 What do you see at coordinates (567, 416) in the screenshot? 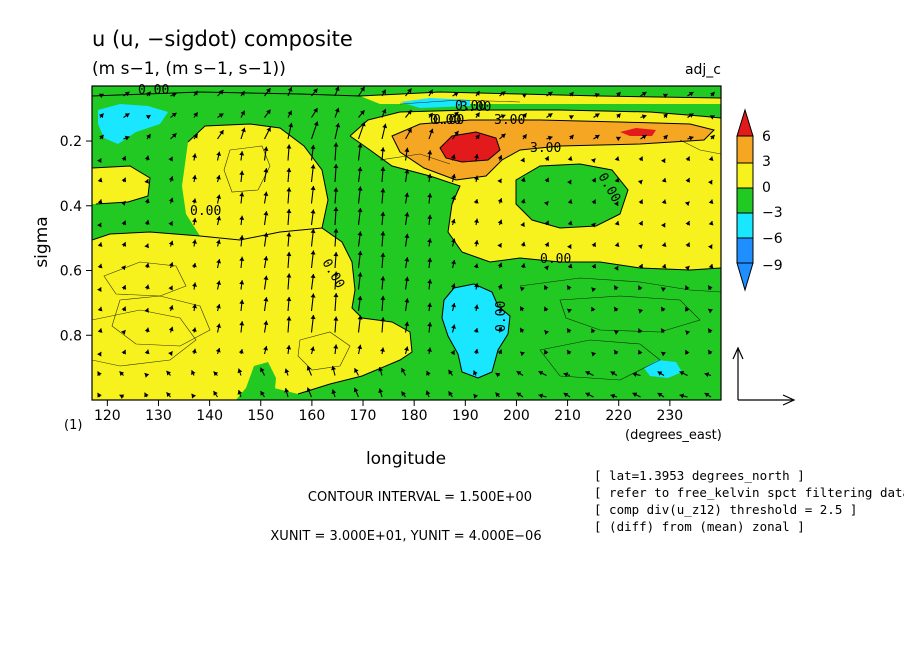
I see `x-tick-label: 210` at bounding box center [567, 416].